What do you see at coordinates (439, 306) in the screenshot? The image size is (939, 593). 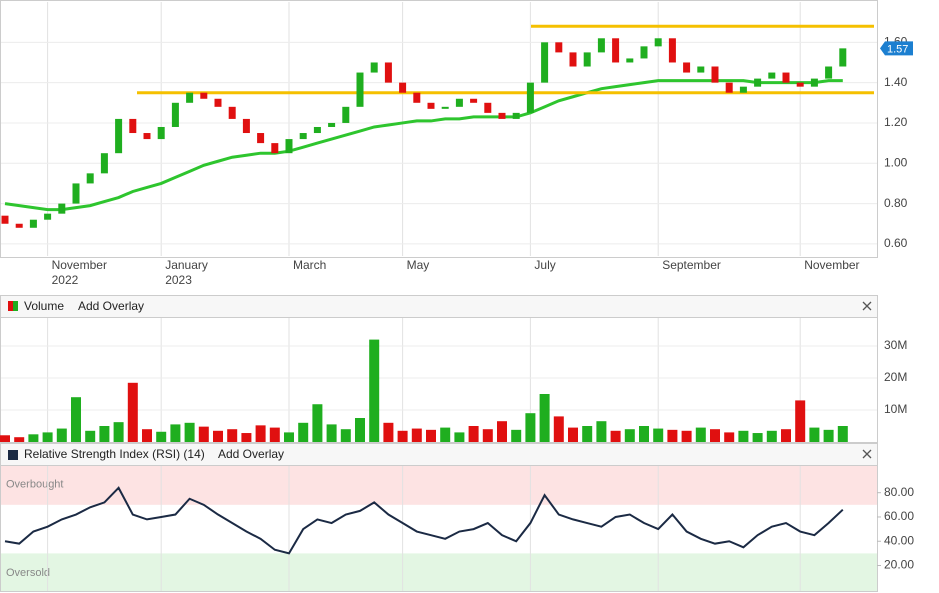 I see `volume-header` at bounding box center [439, 306].